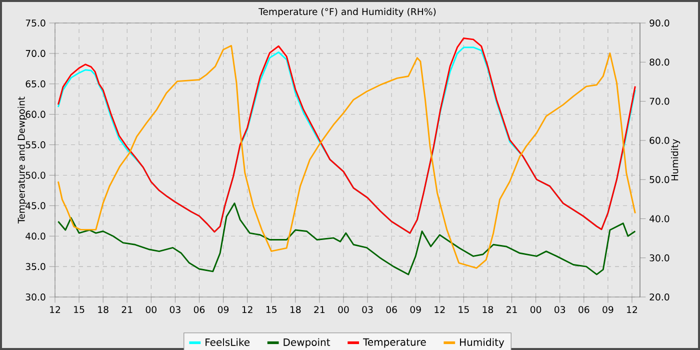 This screenshot has height=350, width=700. I want to click on y-tick-label: 30.0, so click(36, 297).